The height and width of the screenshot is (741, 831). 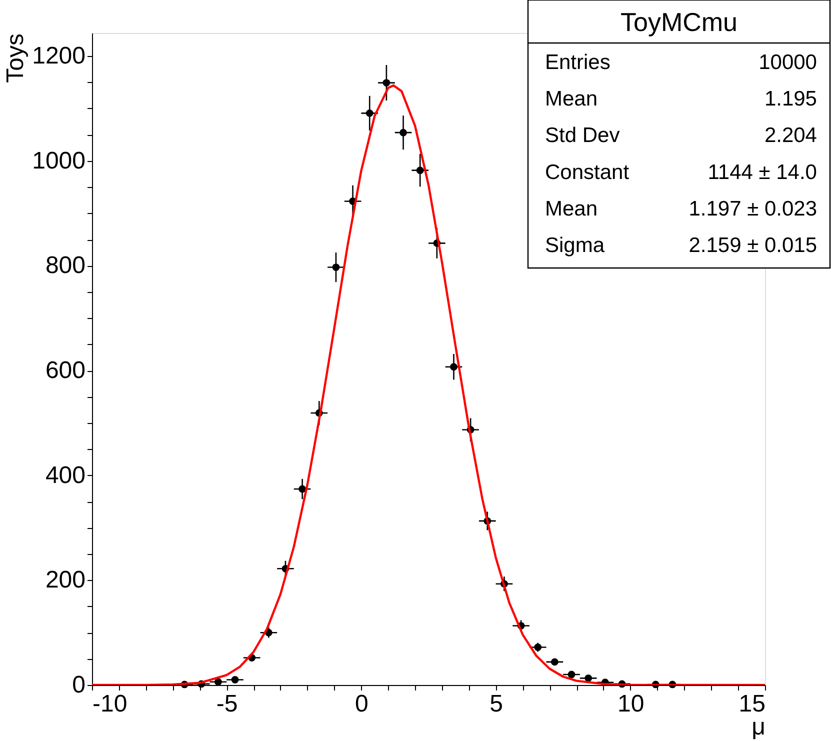 I want to click on x-tick-label: -10, so click(x=110, y=704).